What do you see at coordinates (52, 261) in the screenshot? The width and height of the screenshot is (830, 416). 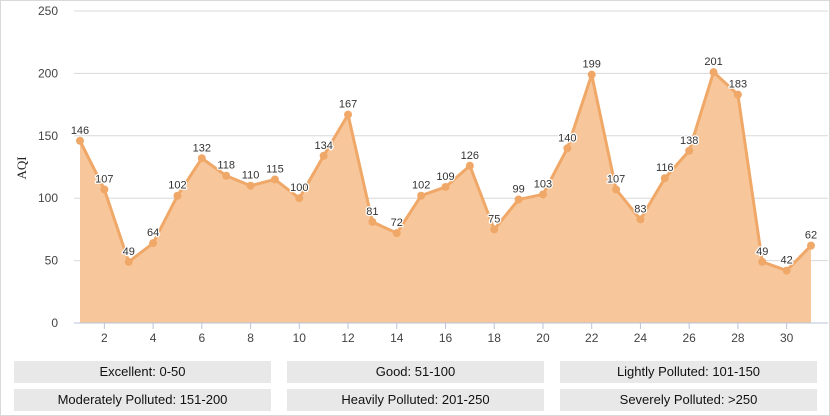 I see `y-tick-label: 50` at bounding box center [52, 261].